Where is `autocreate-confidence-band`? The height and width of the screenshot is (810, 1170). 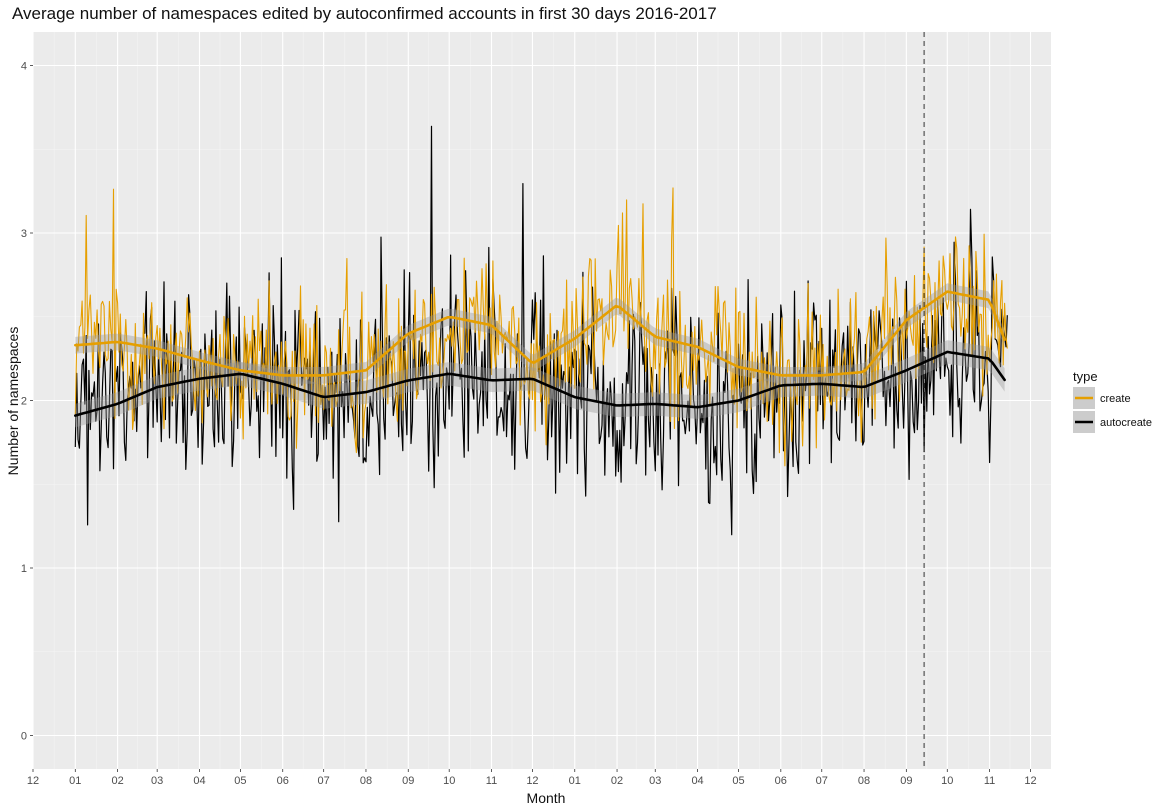
autocreate-confidence-band is located at coordinates (540, 384).